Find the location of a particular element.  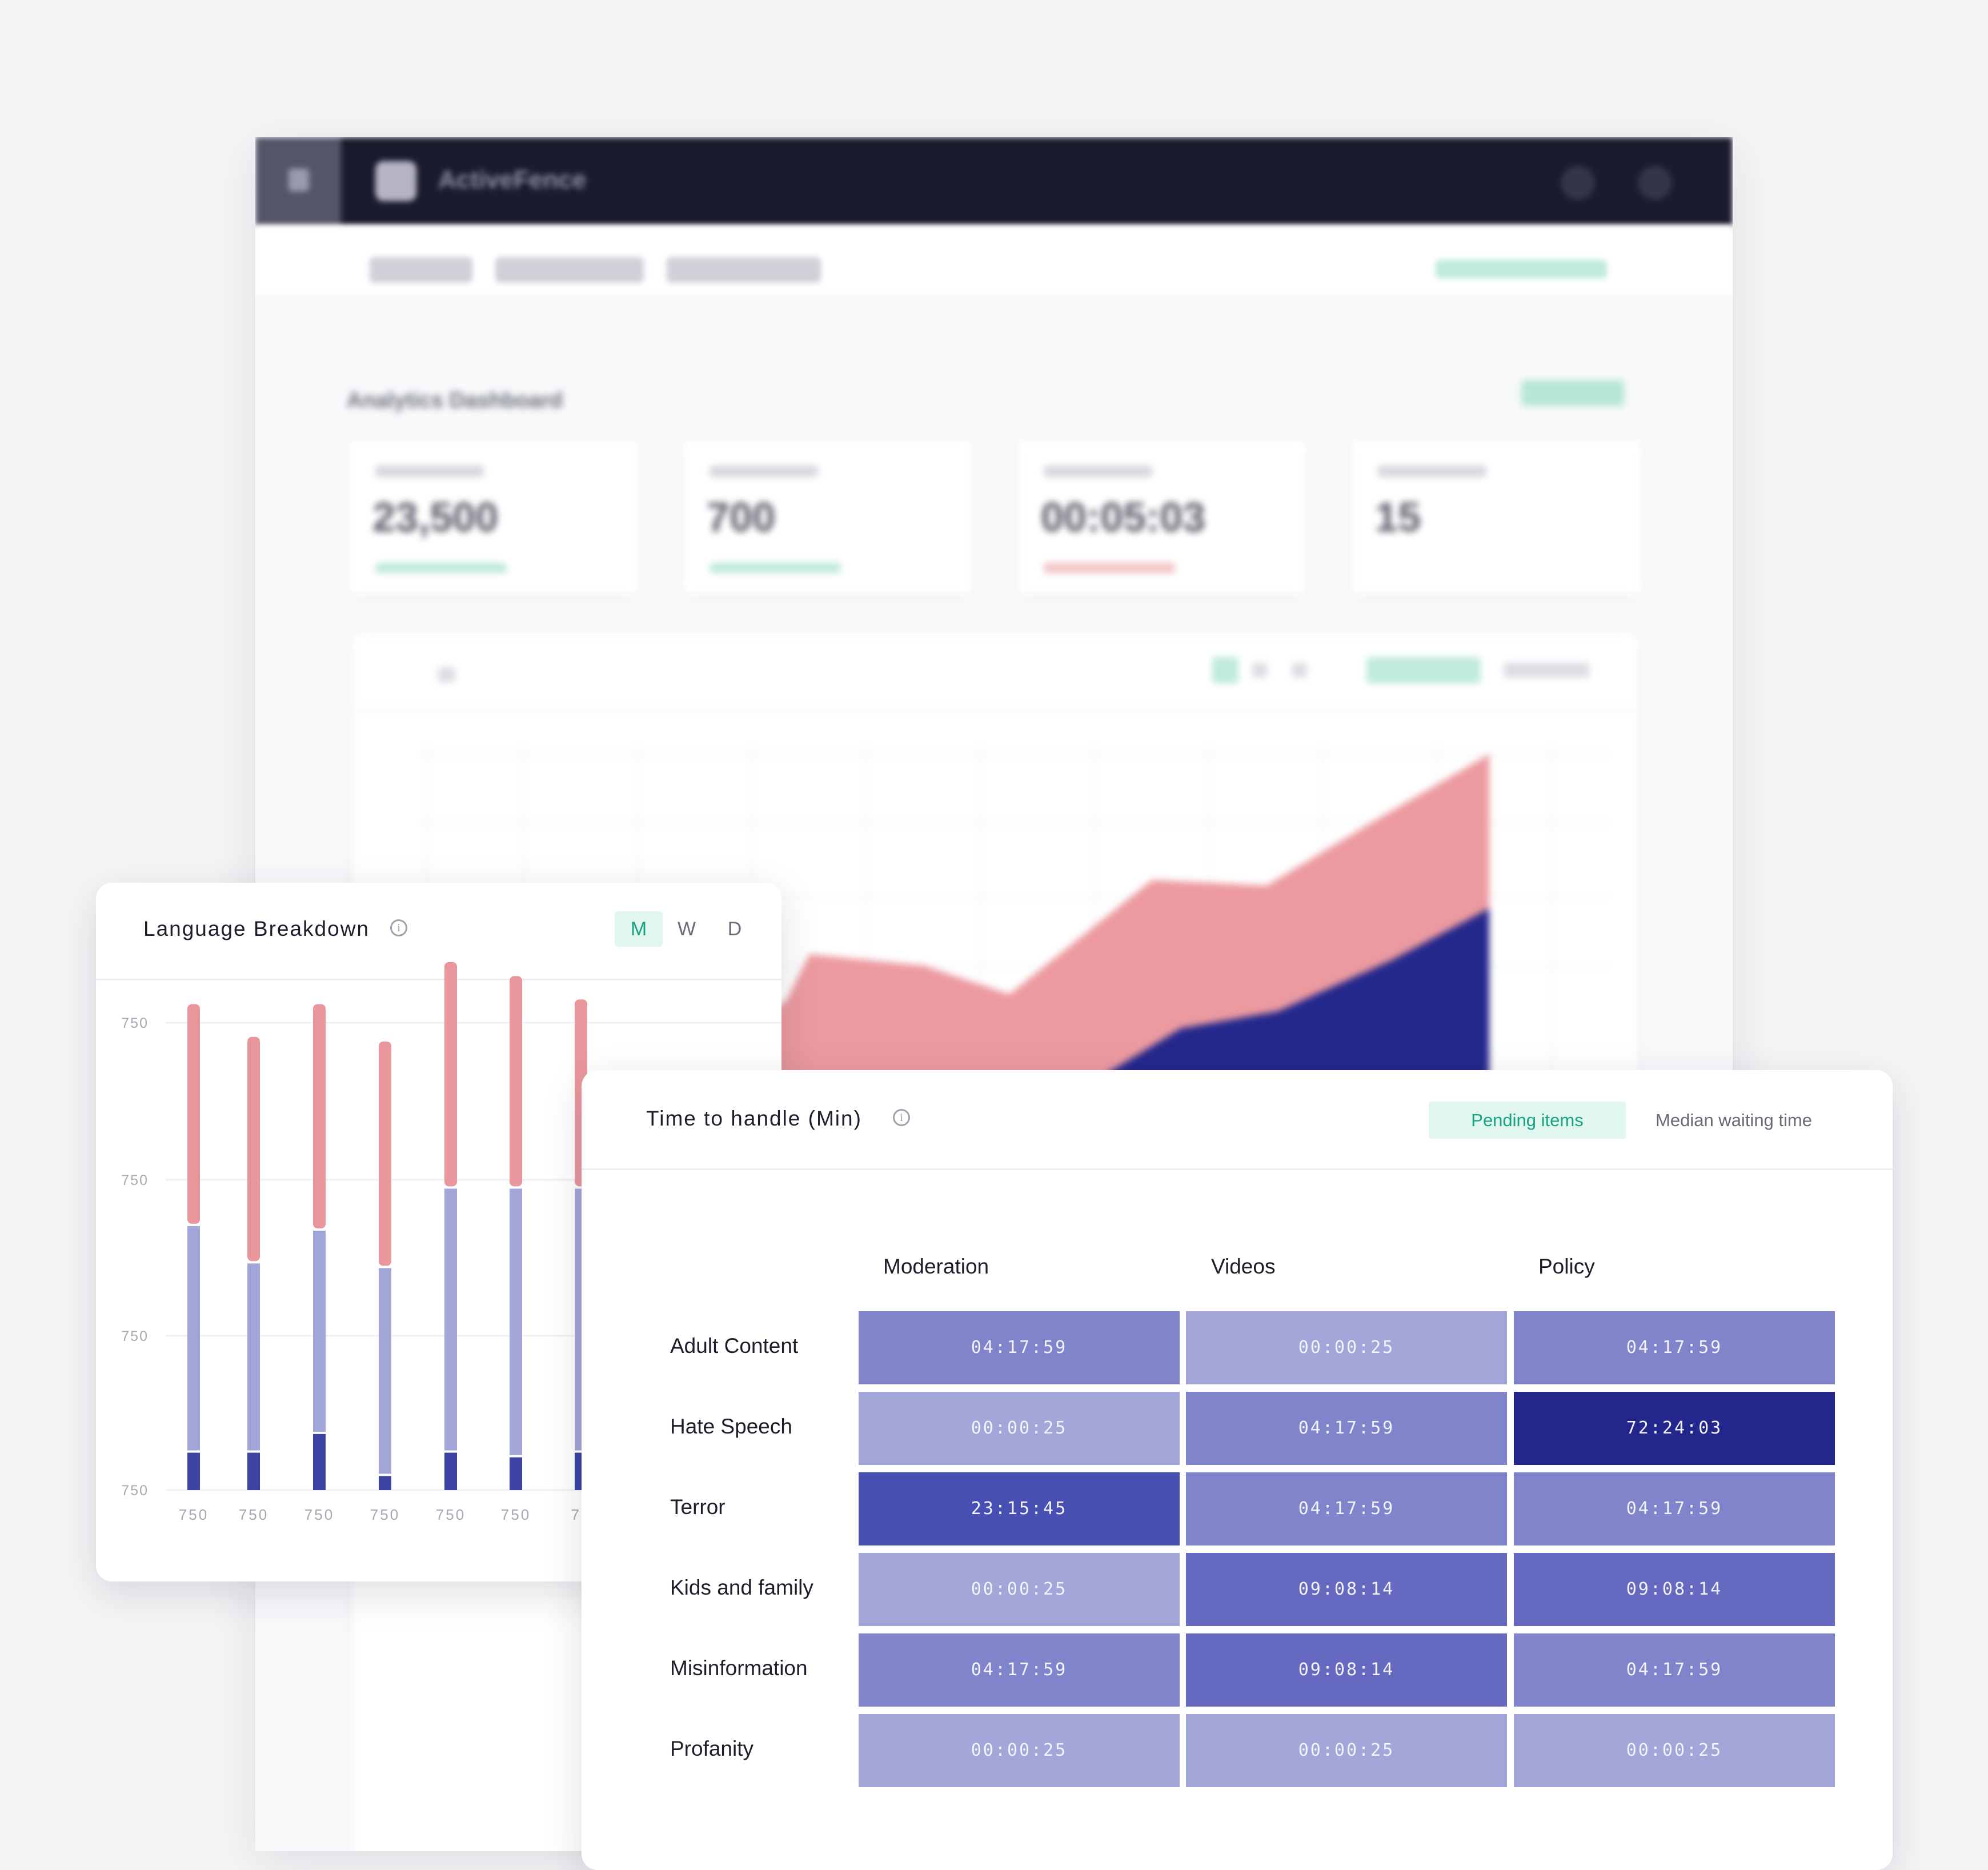

card-title: Language Breakdown is located at coordinates (256, 928).